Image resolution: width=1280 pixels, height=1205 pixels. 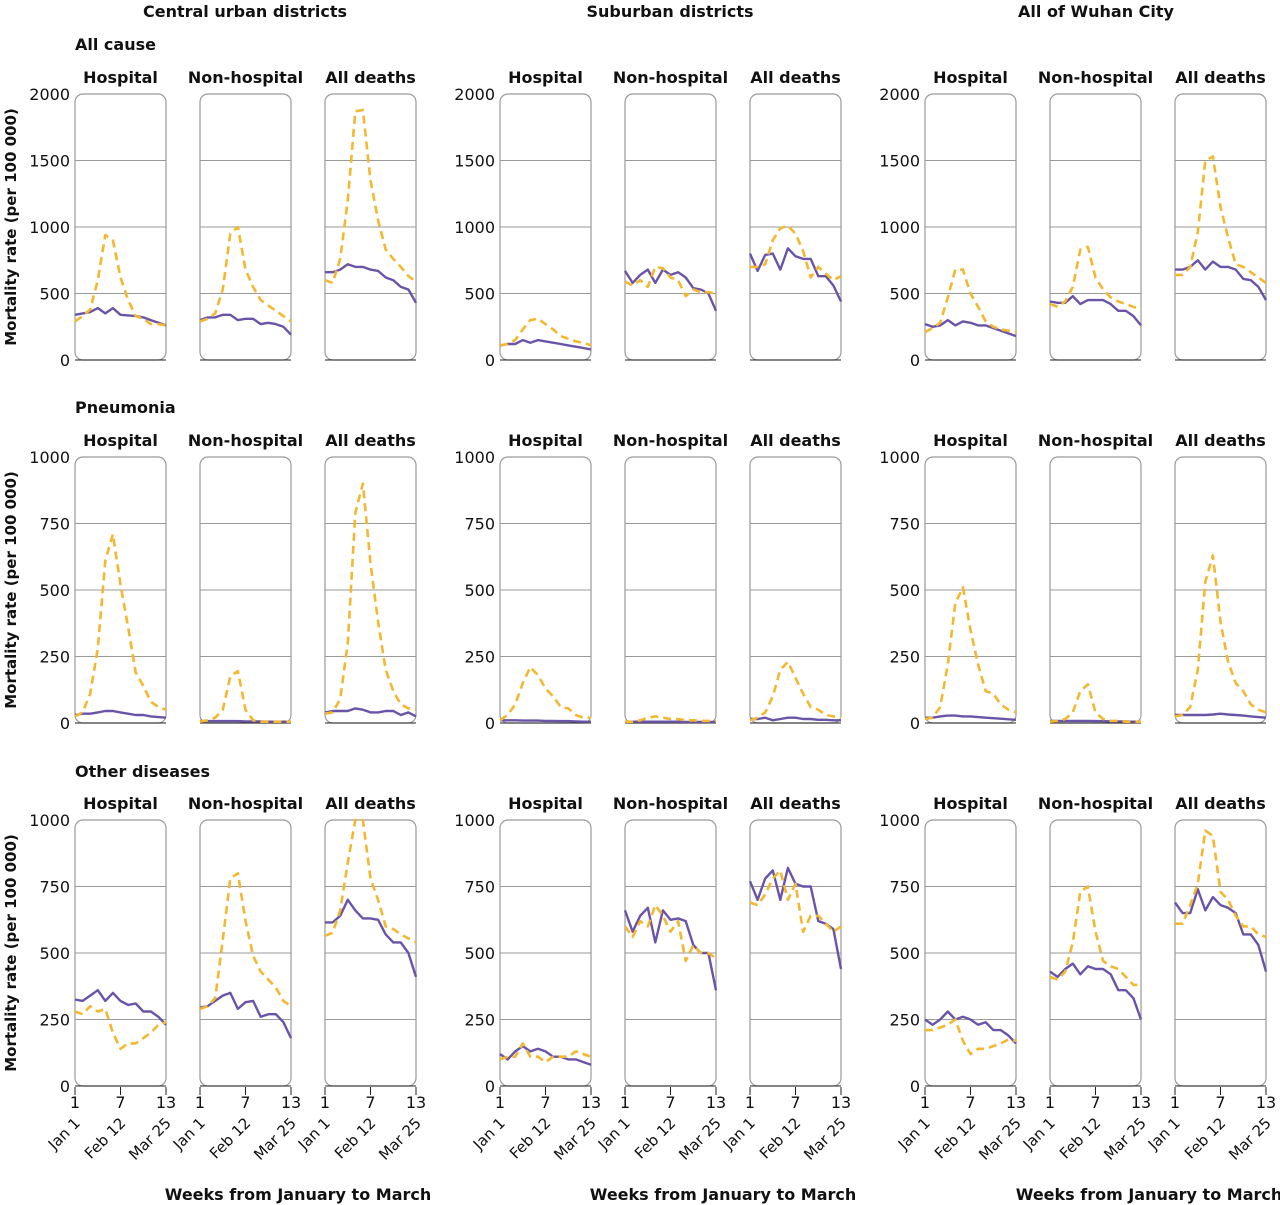 I want to click on column-title: Suburban districts, so click(x=670, y=11).